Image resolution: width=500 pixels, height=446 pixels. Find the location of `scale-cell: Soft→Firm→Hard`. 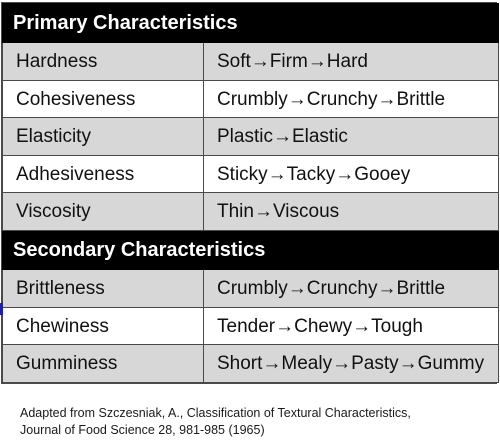

scale-cell: Soft→Firm→Hard is located at coordinates (351, 61).